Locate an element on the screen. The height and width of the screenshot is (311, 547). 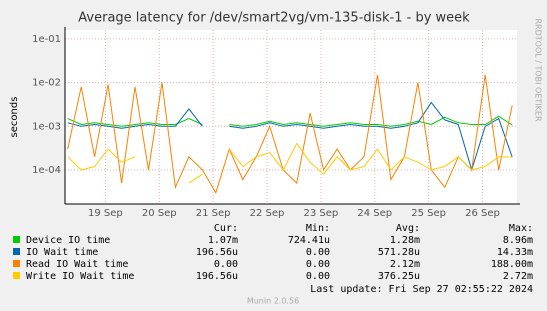
x-tick-label: 23 Sep is located at coordinates (321, 213).